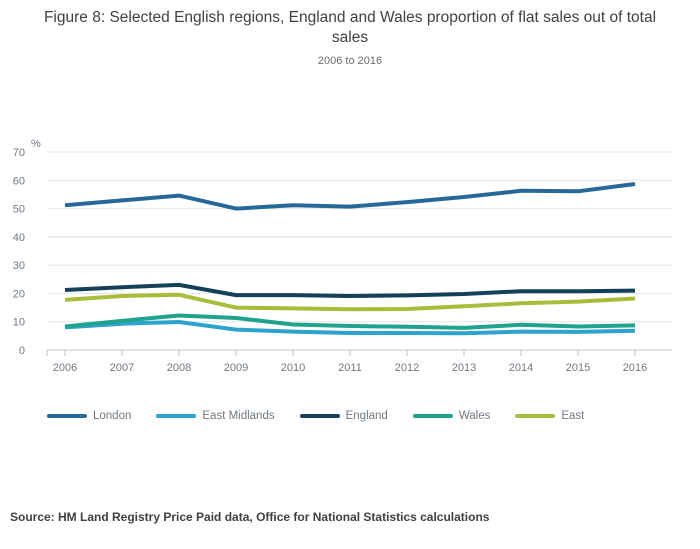 The image size is (700, 549). What do you see at coordinates (236, 368) in the screenshot?
I see `xtick-label-2009: 2009` at bounding box center [236, 368].